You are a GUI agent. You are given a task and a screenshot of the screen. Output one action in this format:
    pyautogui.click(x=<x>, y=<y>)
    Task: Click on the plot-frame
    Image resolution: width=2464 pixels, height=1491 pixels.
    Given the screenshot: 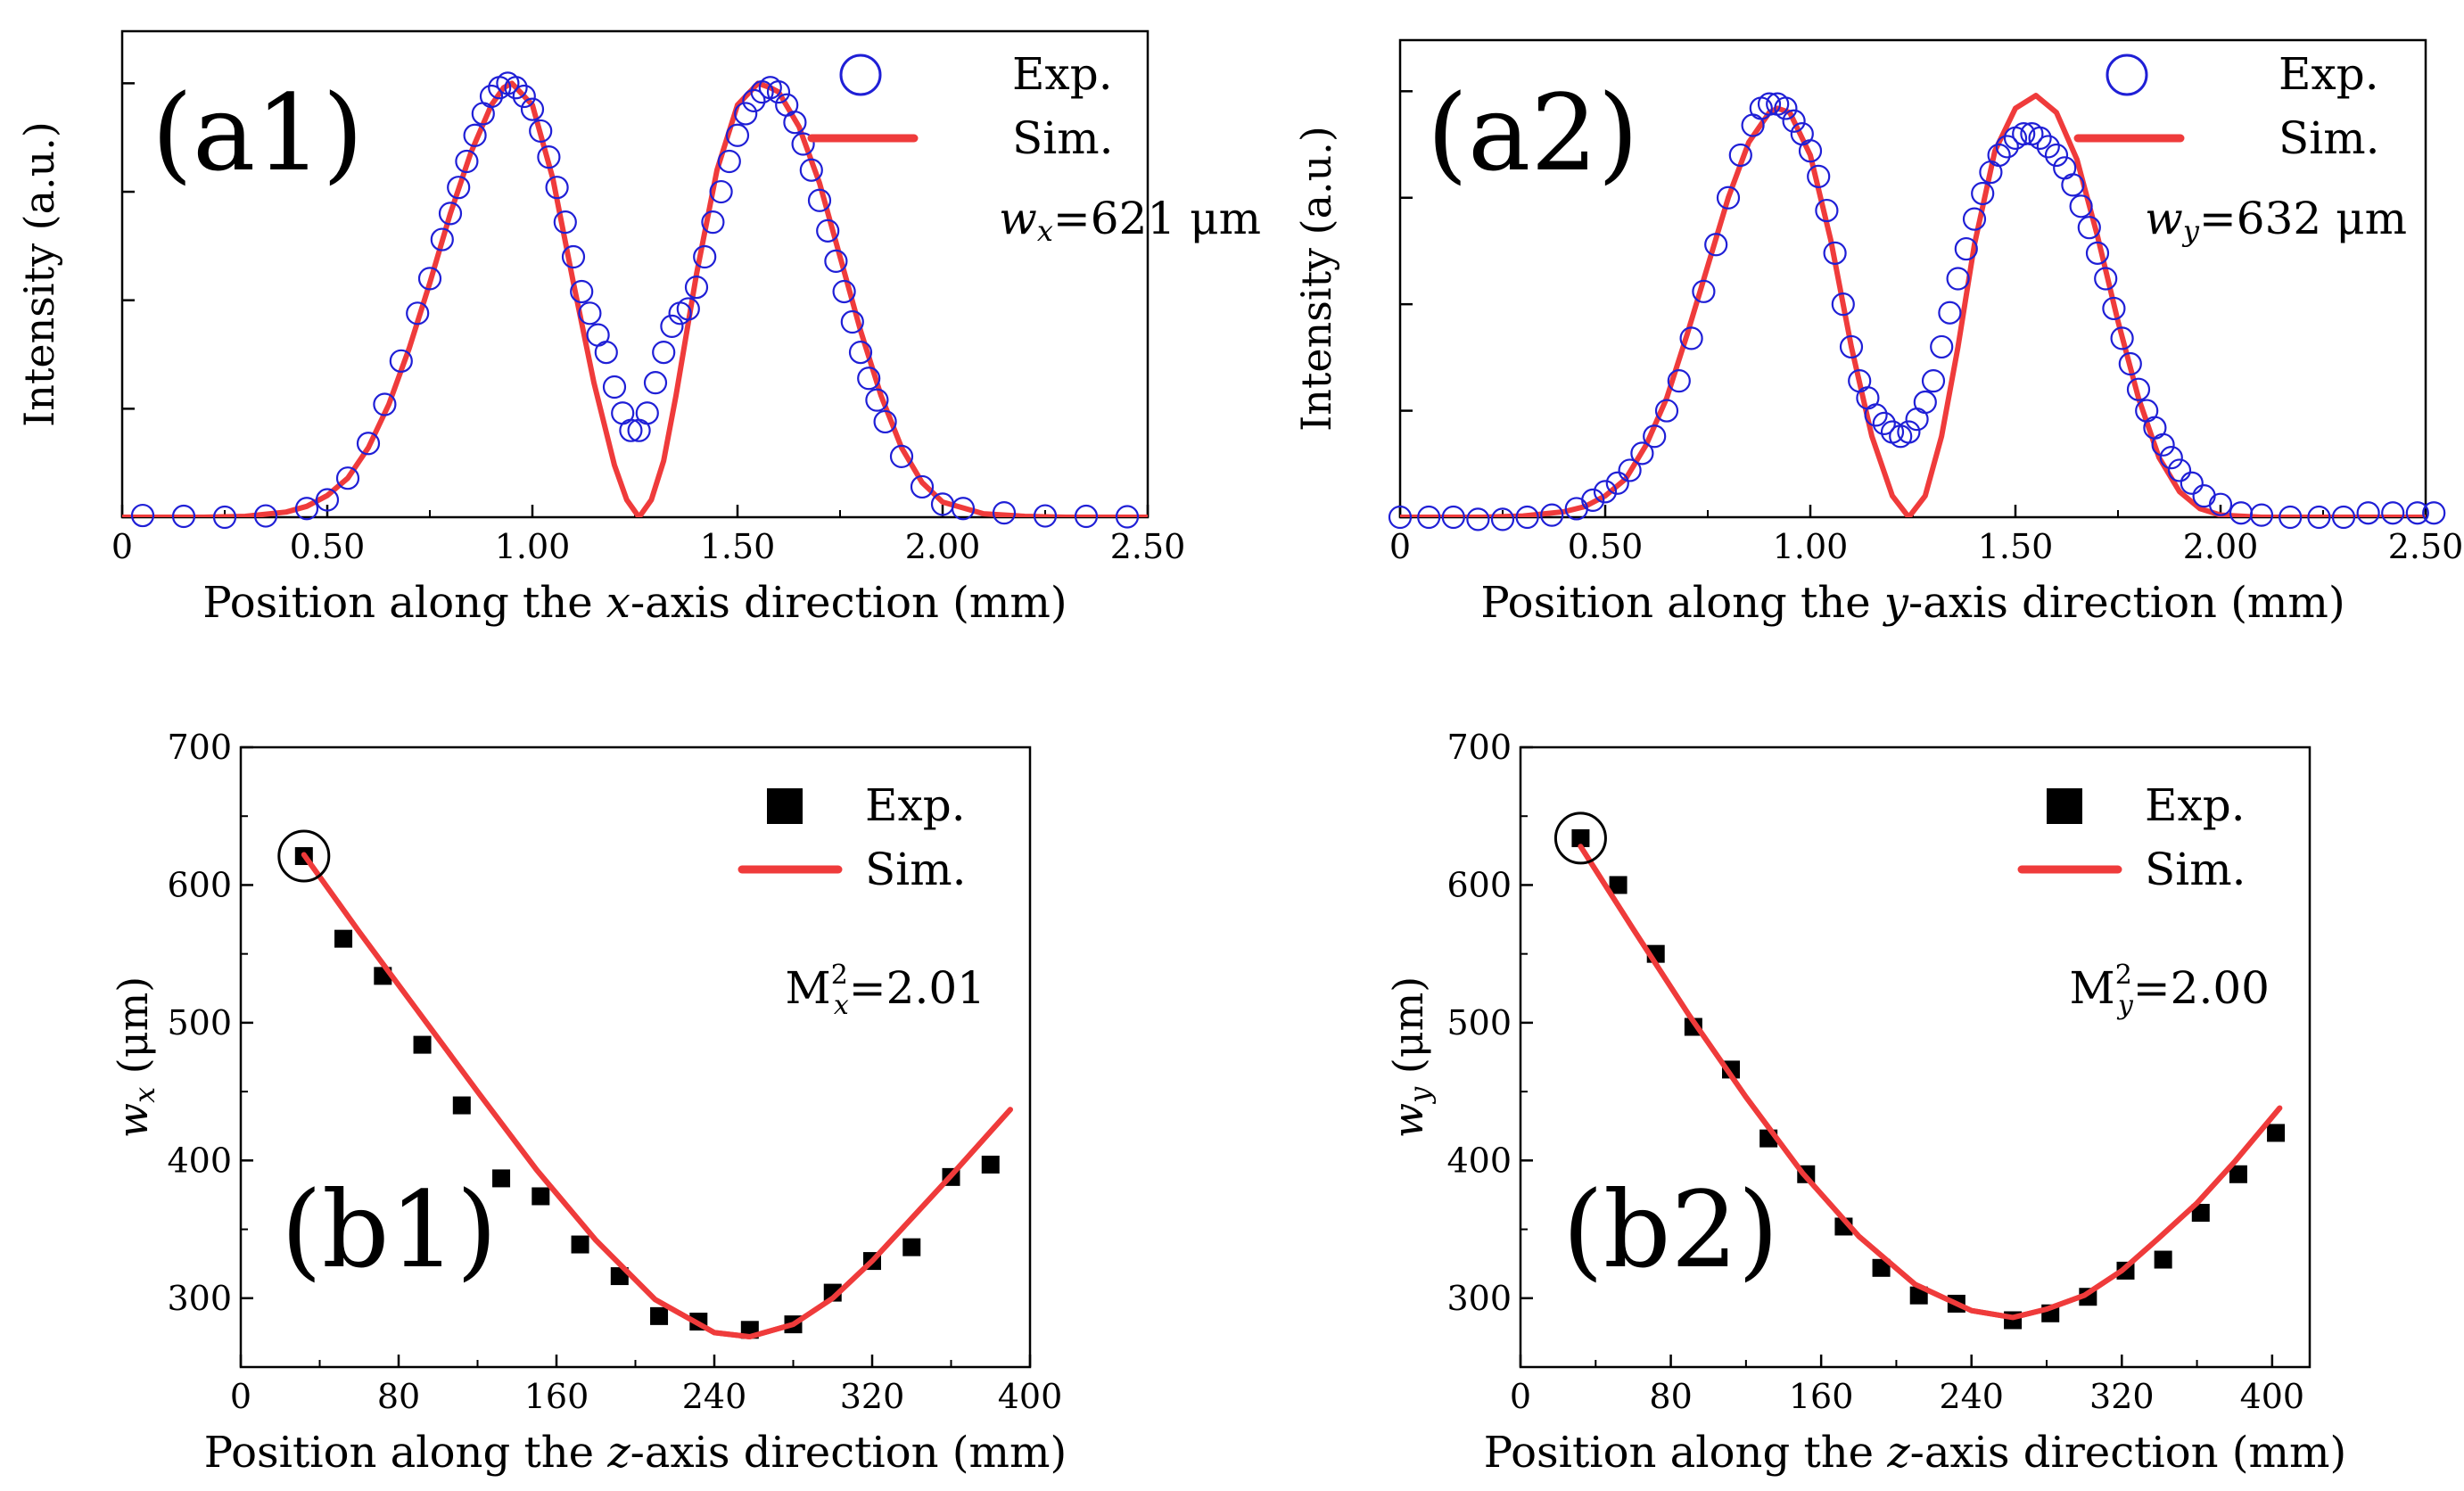 What is the action you would take?
    pyautogui.click(x=1915, y=1057)
    